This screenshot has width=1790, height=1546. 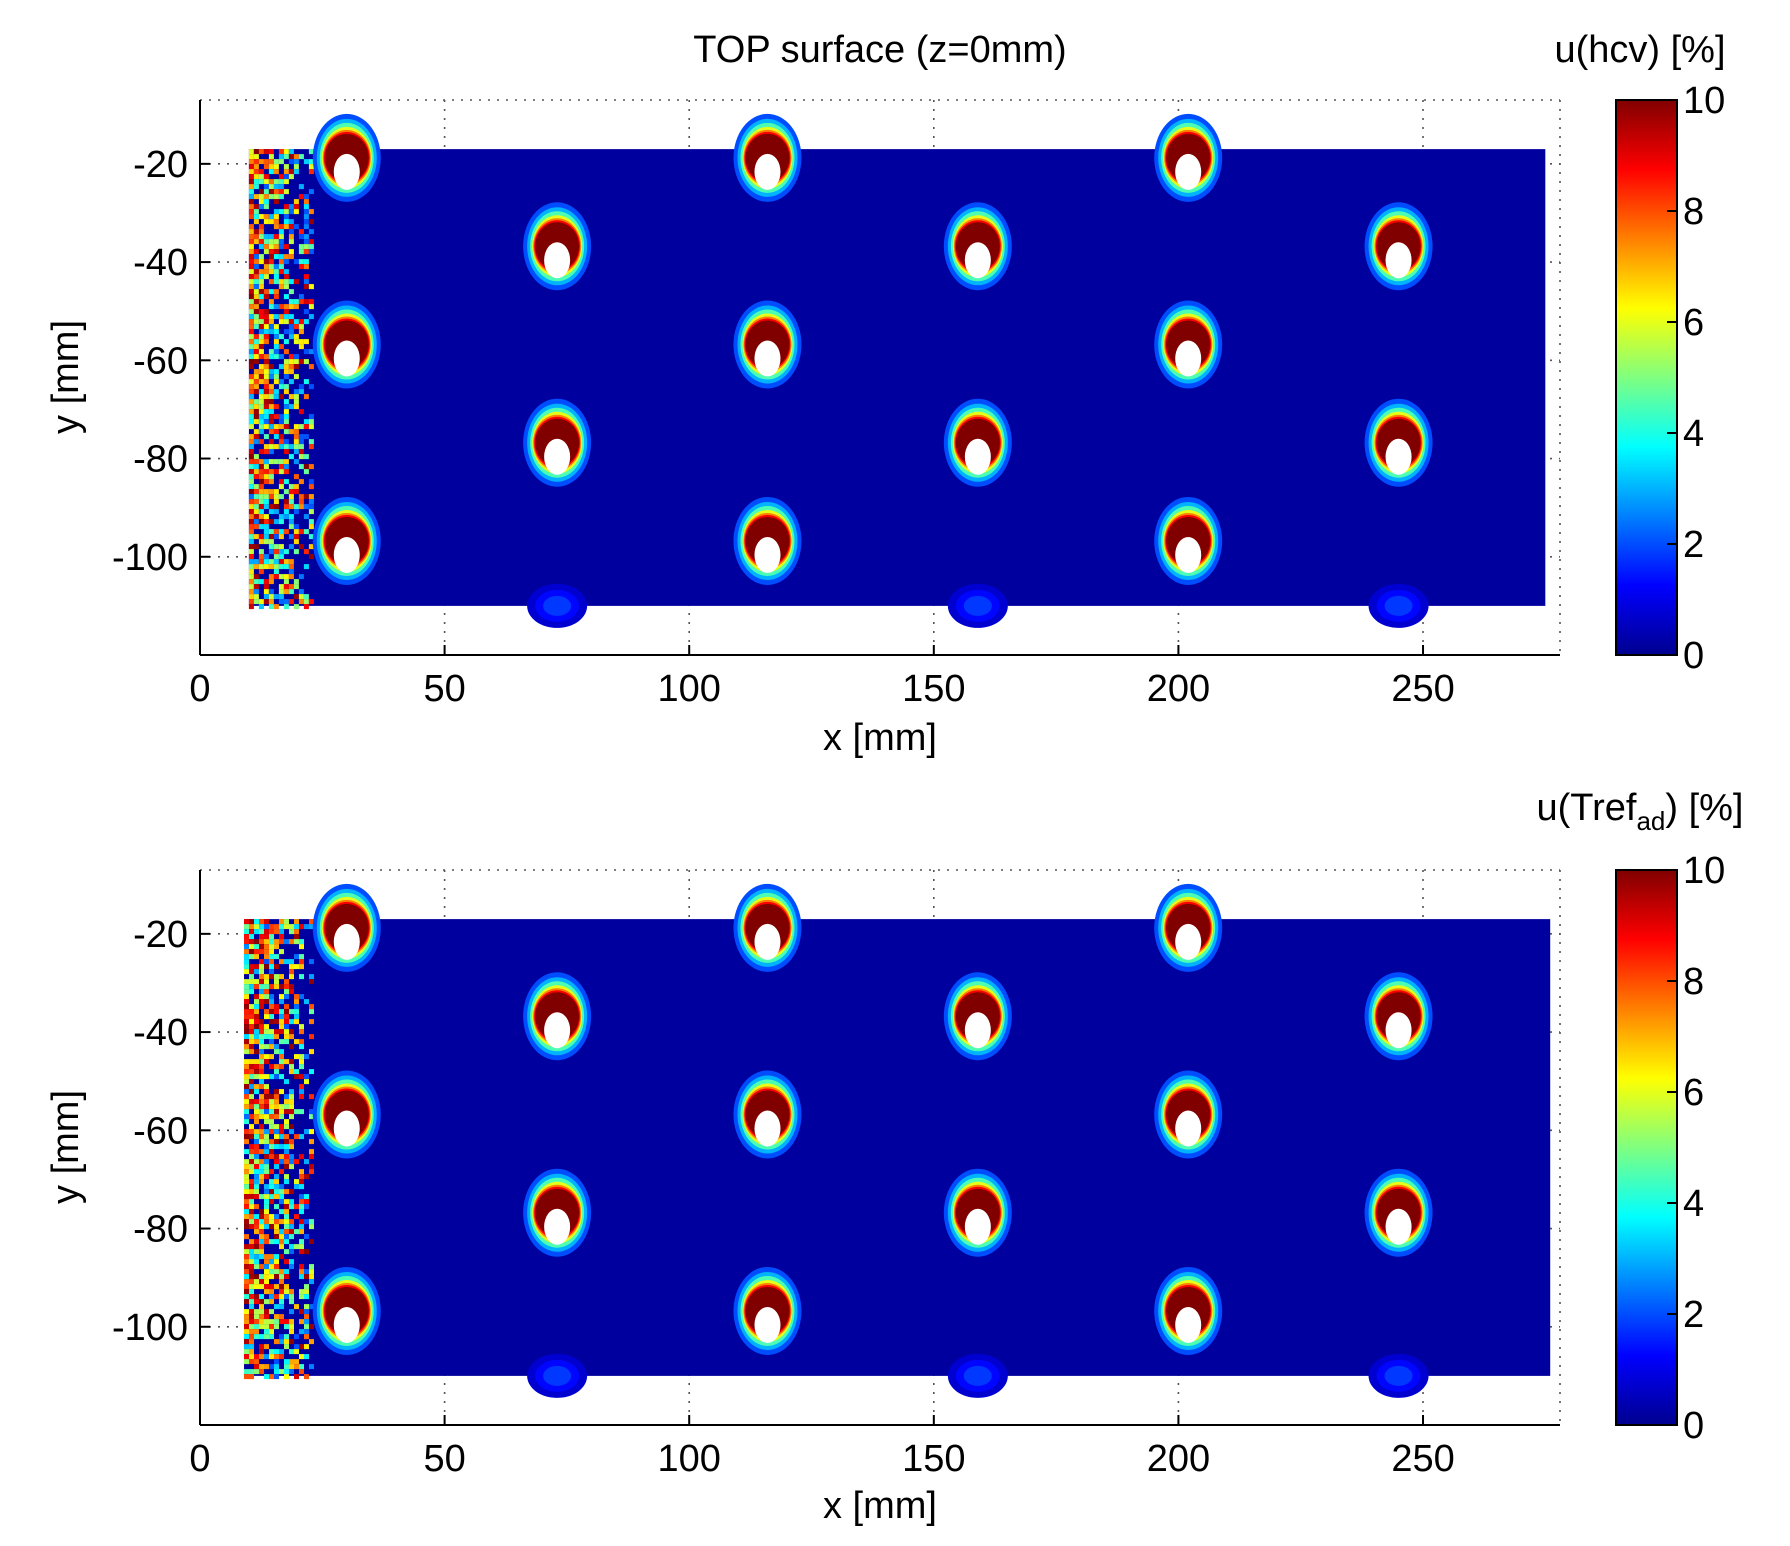 What do you see at coordinates (150, 1328) in the screenshot?
I see `y-tick-label: -100` at bounding box center [150, 1328].